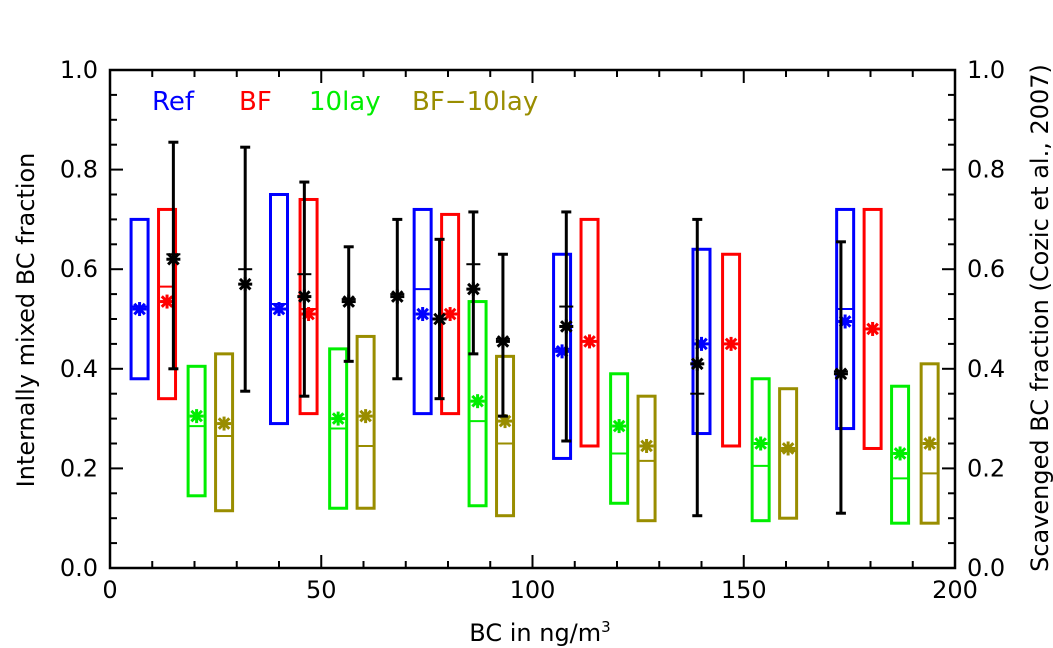  Describe the element at coordinates (986, 568) in the screenshot. I see `y-tick-label-right: 0.0` at that location.